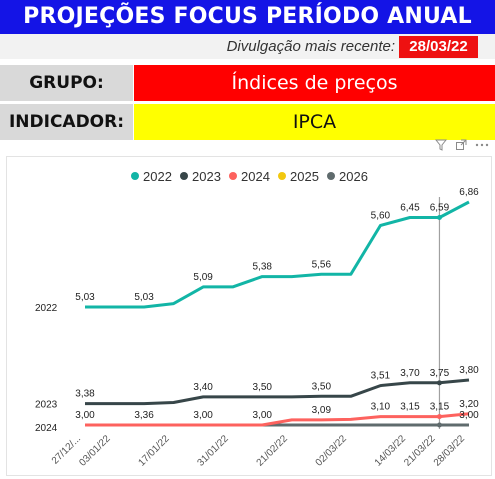 The image size is (495, 479). I want to click on data-label-2024: 3,36, so click(144, 415).